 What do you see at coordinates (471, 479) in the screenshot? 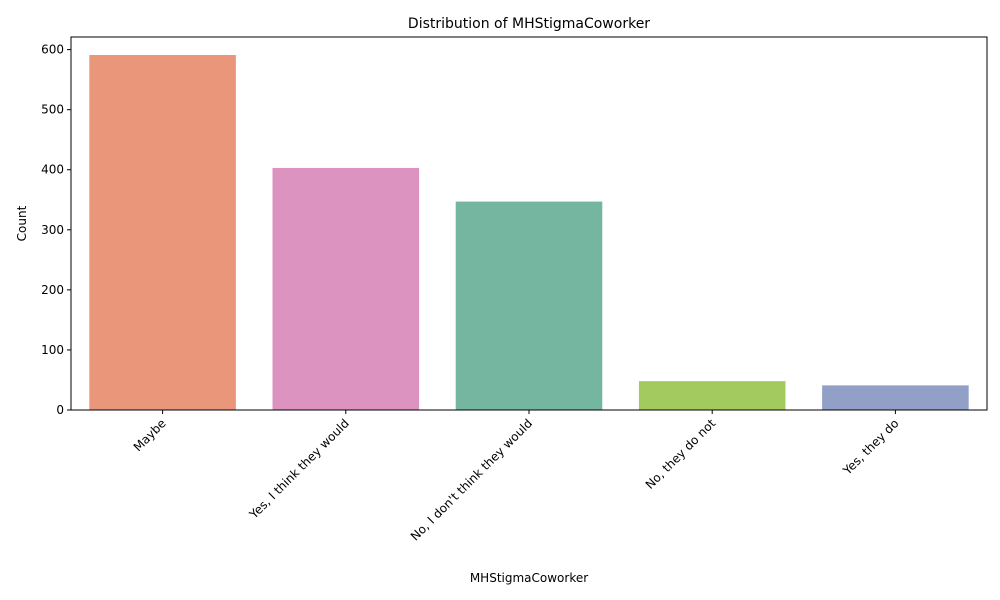
I see `x-tick-label: No, I don't think they would` at bounding box center [471, 479].